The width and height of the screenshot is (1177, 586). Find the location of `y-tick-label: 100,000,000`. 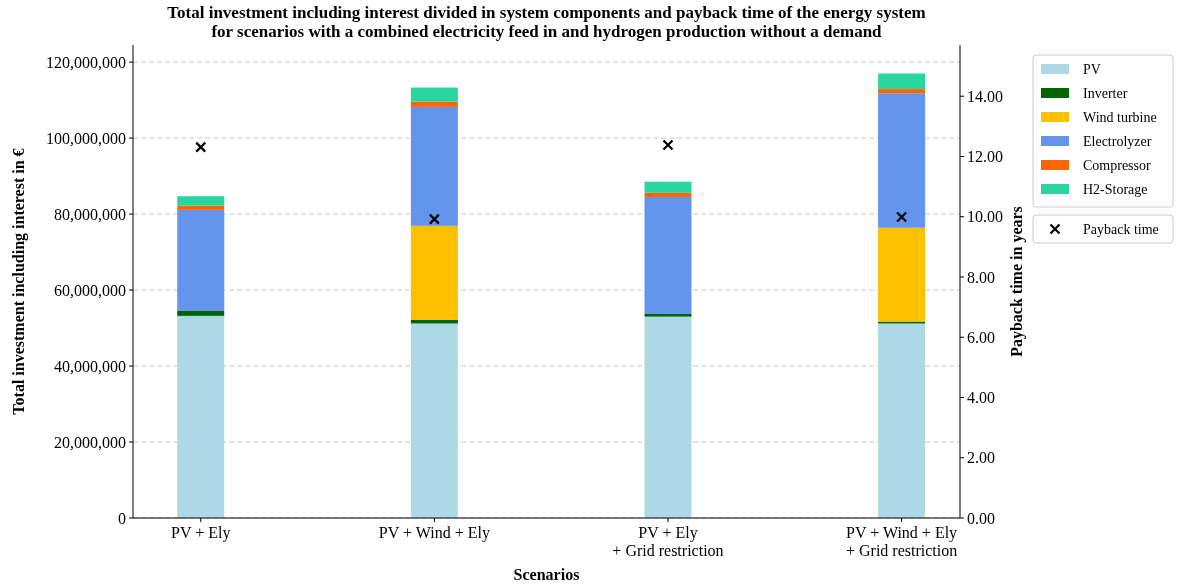

y-tick-label: 100,000,000 is located at coordinates (86, 138).